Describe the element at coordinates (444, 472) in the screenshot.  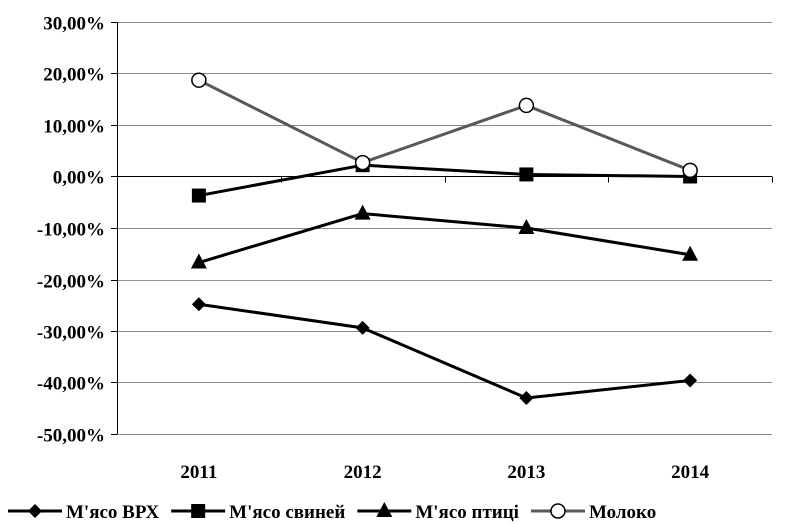
I see `x-axis-tick-labels: 2011 2012 2013 2014` at that location.